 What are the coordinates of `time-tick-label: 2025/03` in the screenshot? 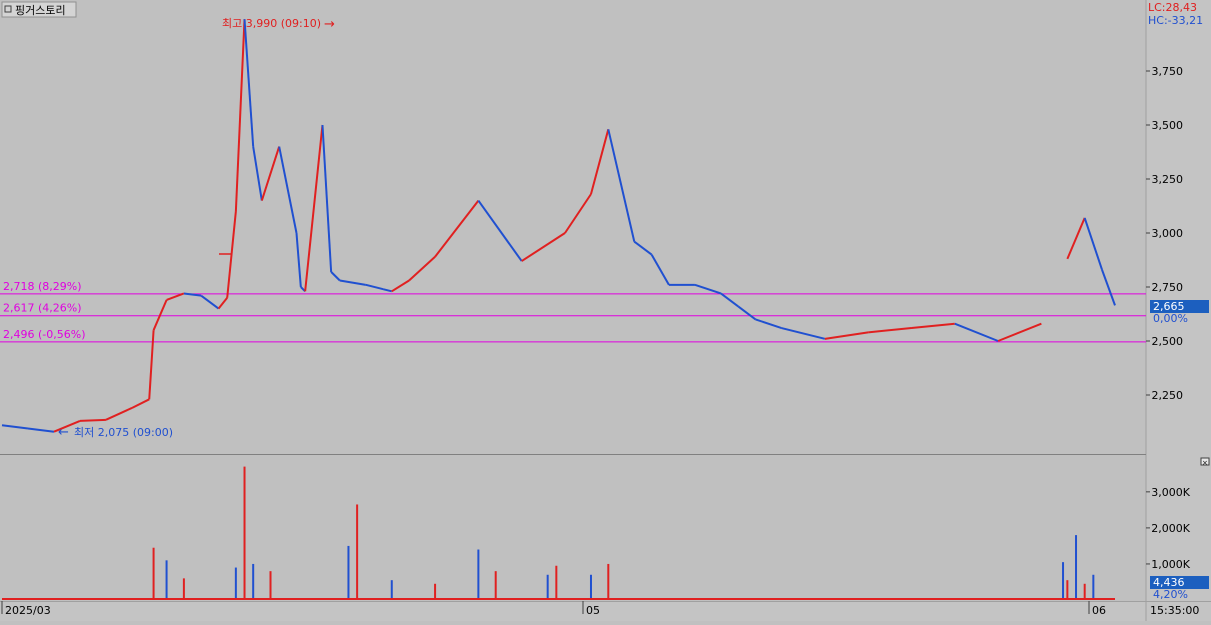 It's located at (28, 610).